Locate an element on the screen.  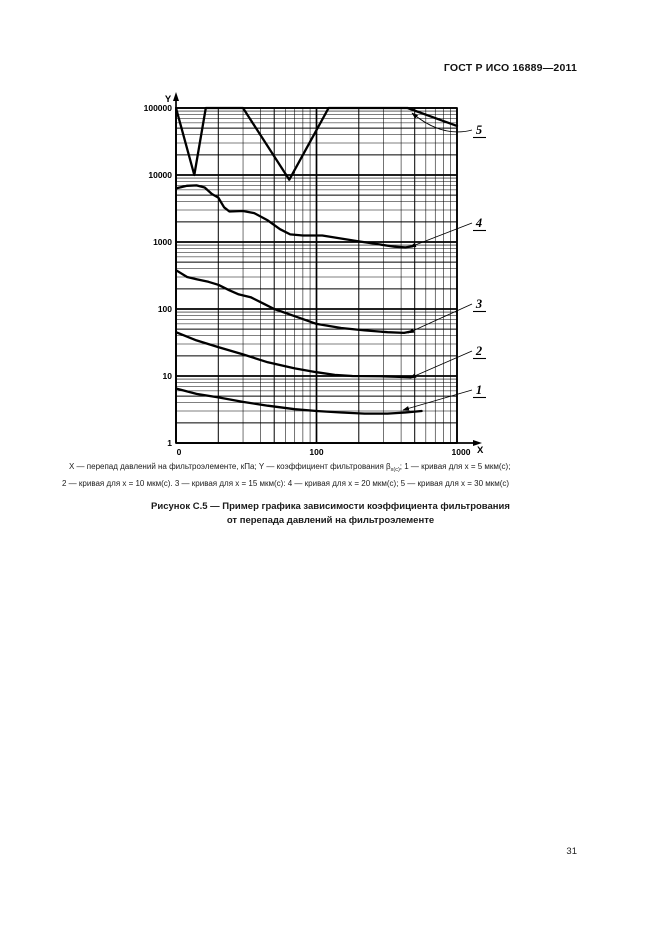
curve-number-label-4: 4 is located at coordinates (478, 223).